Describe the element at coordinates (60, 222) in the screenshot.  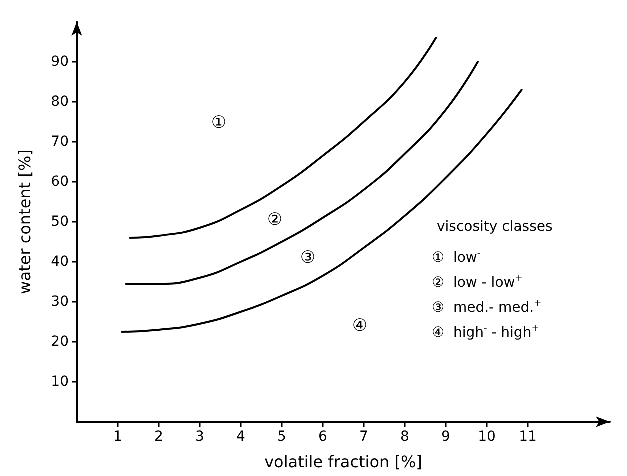
I see `y-tick-label: 50` at that location.